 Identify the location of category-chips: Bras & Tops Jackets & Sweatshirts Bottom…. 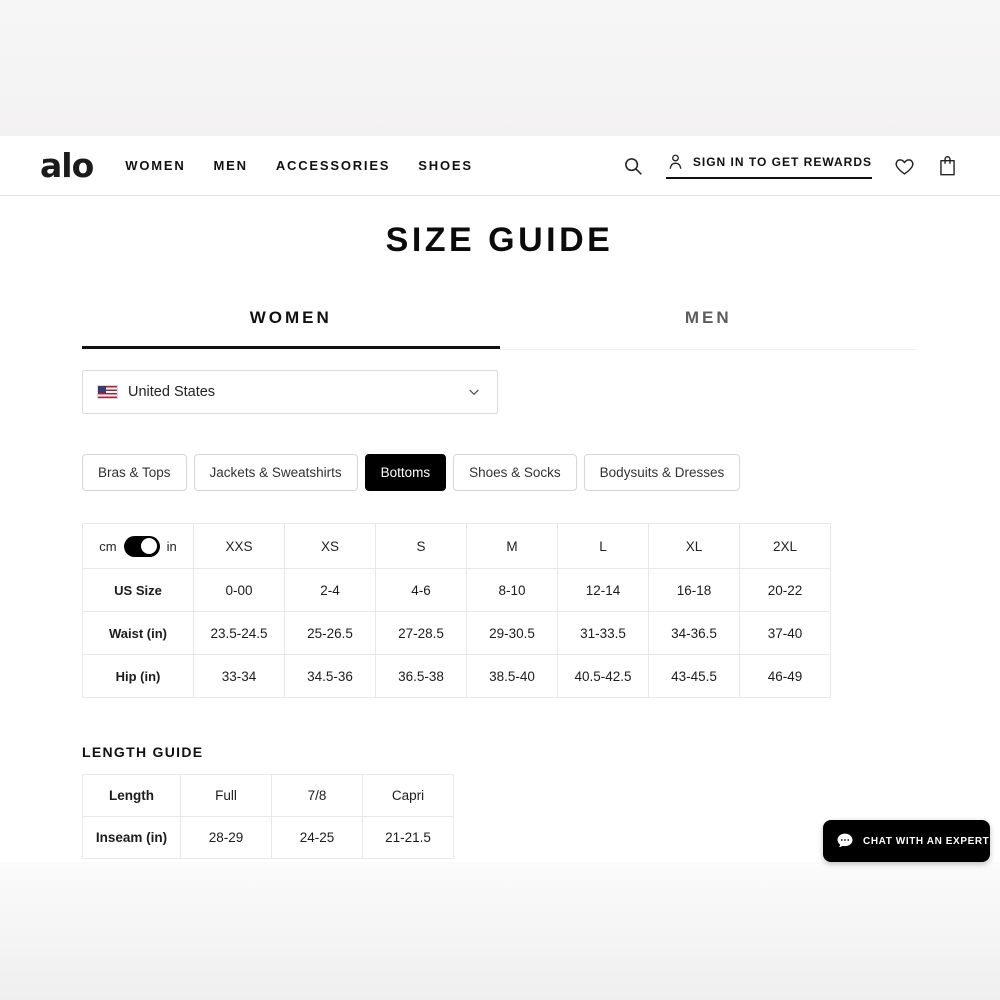
(541, 472).